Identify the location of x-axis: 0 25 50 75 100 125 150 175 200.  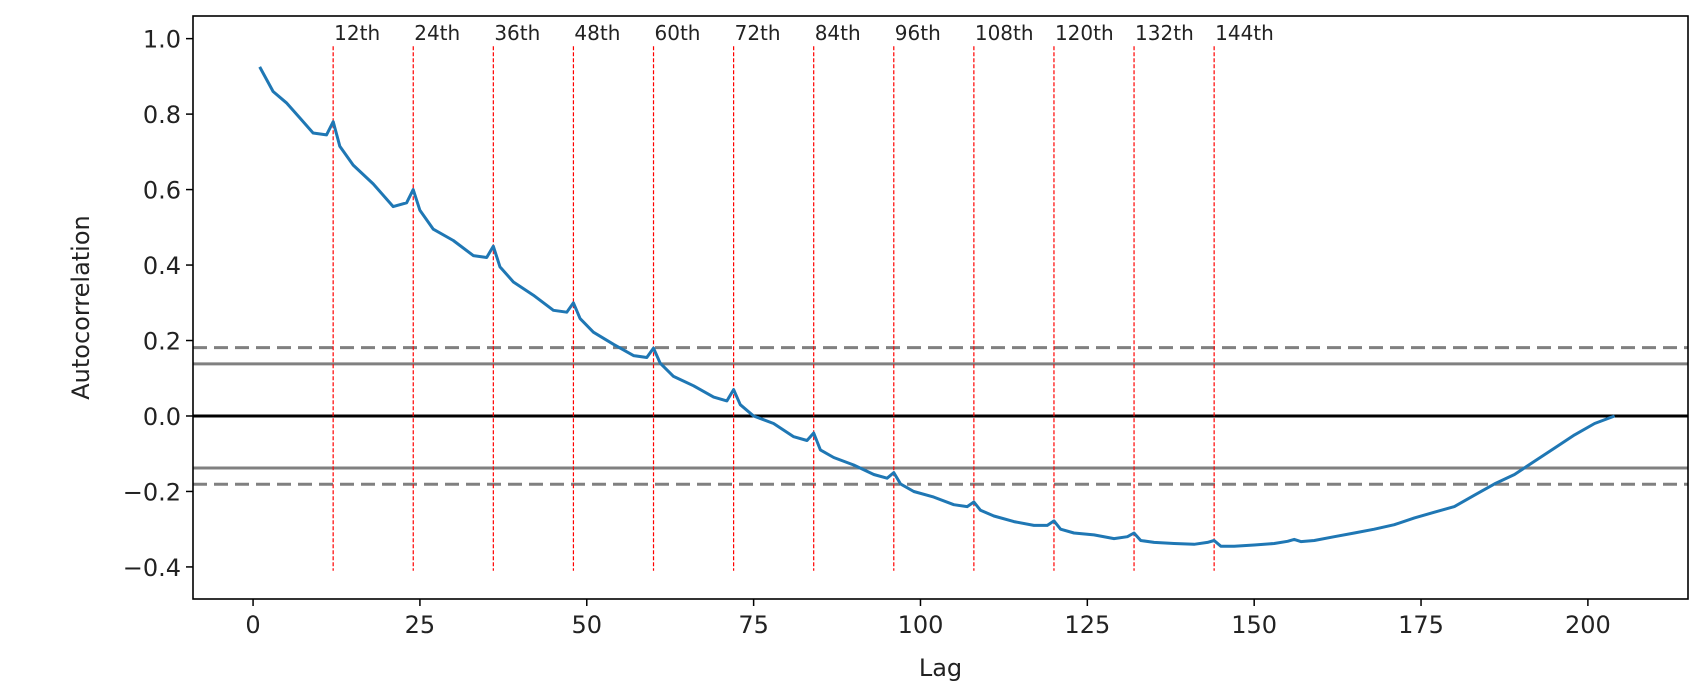
(928, 619).